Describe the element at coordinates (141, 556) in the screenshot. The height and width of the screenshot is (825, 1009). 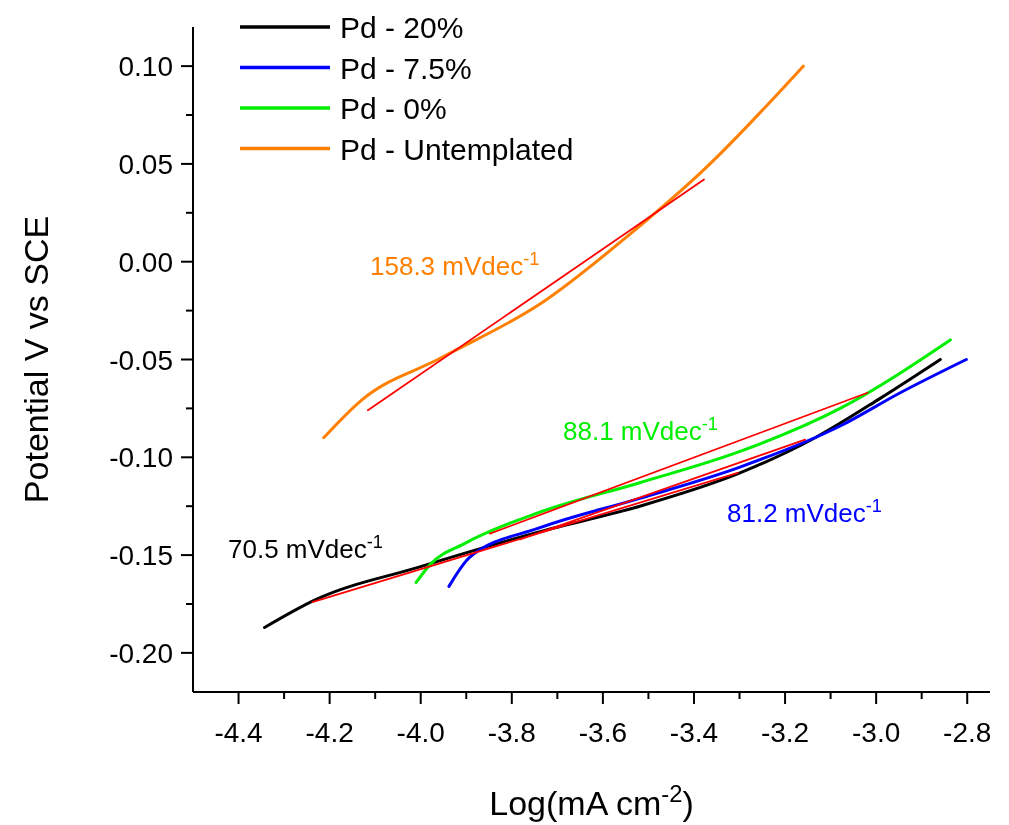
I see `y-tick-label: -0.15` at that location.